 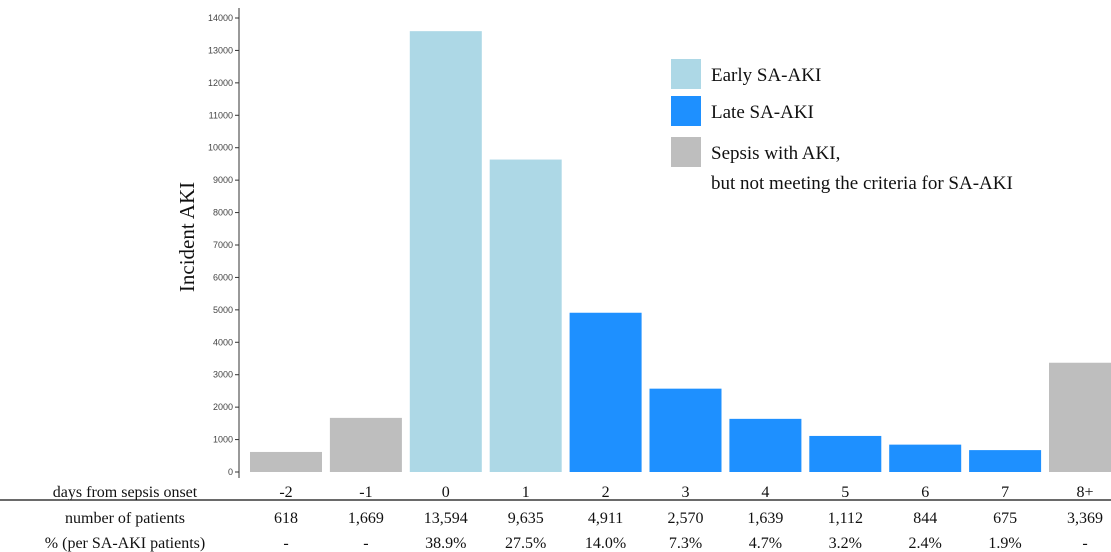 What do you see at coordinates (525, 543) in the screenshot?
I see `percent-cell: 27.5%` at bounding box center [525, 543].